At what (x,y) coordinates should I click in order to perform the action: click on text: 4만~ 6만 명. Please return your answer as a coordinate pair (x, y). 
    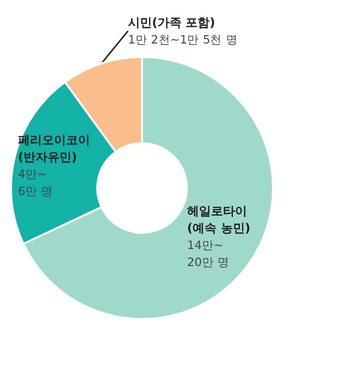
    Looking at the image, I should click on (35, 182).